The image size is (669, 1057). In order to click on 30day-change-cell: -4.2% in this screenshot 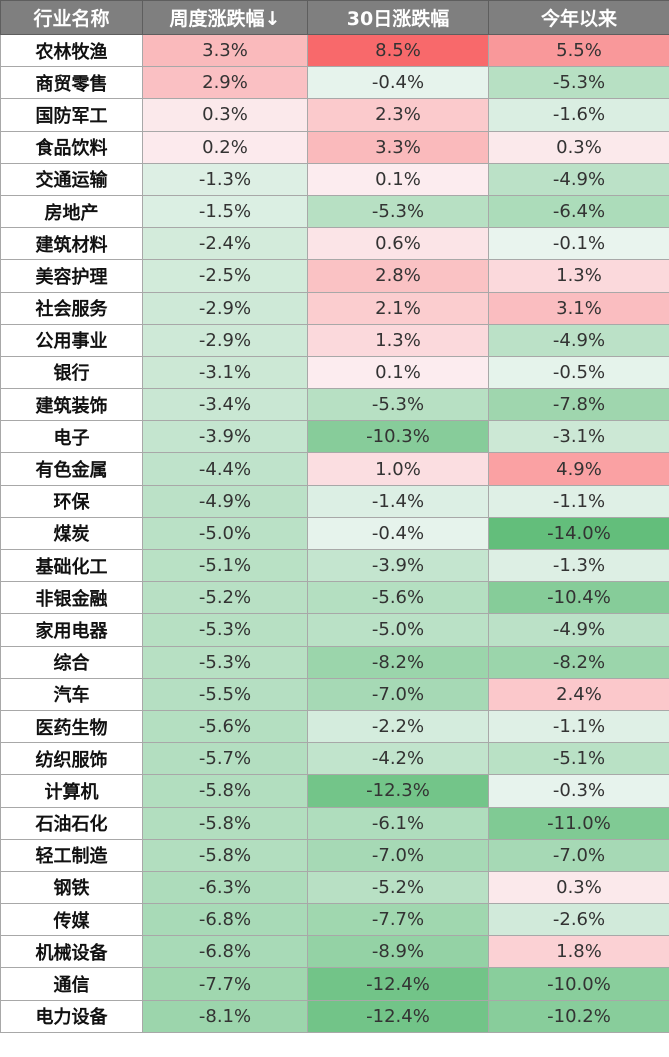, I will do `click(398, 759)`.